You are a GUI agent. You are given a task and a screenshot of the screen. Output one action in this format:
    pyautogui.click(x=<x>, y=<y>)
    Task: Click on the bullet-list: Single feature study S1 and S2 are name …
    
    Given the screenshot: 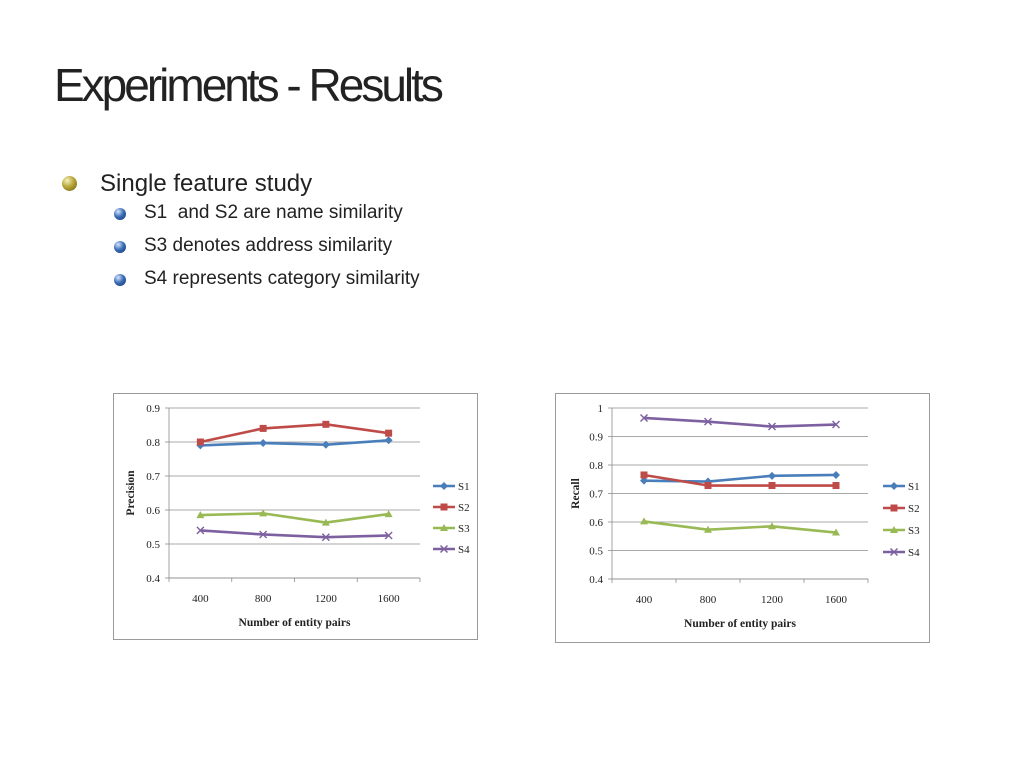 What is the action you would take?
    pyautogui.click(x=241, y=235)
    